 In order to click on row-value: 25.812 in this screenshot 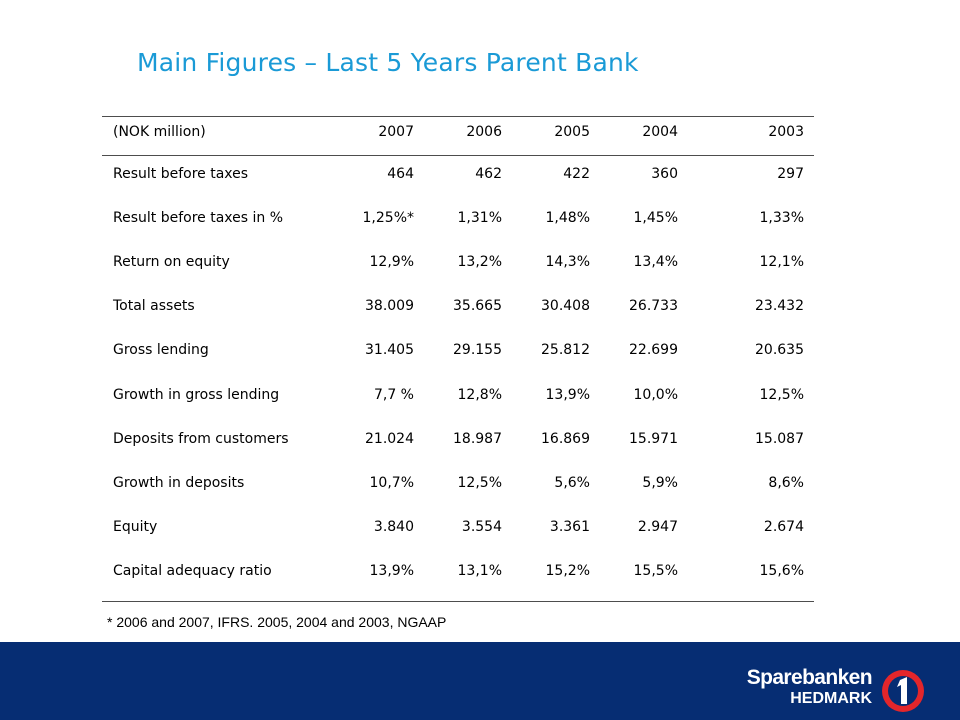, I will do `click(565, 350)`.